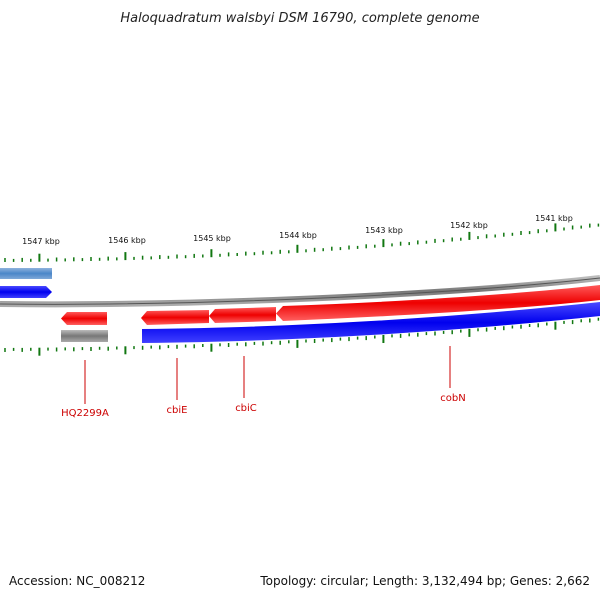 This screenshot has width=600, height=600. What do you see at coordinates (298, 235) in the screenshot?
I see `tick-label: 1544 kbp` at bounding box center [298, 235].